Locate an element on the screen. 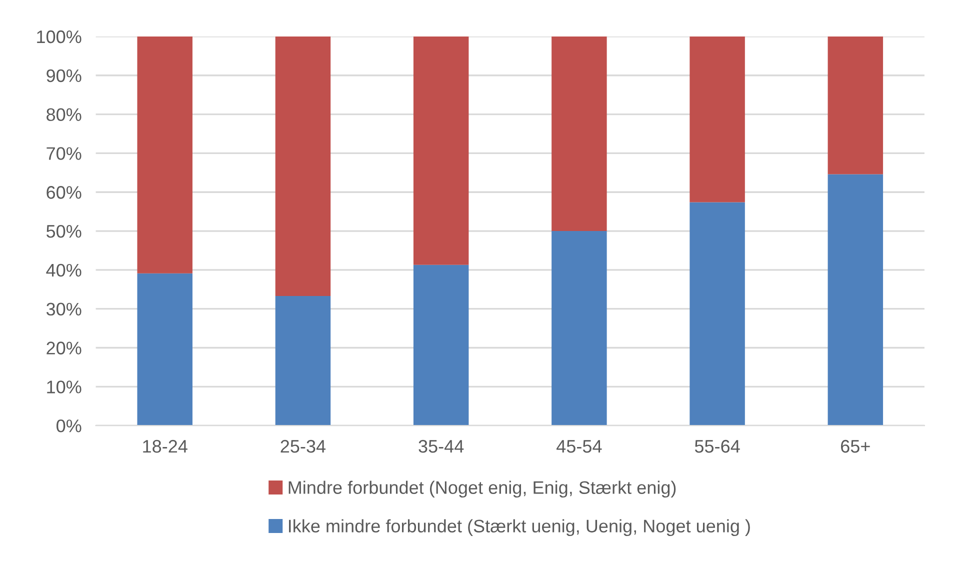  legend-label: Ikke mindre forbundet (Stærkt uenig, Uenig, Noget uenig ) is located at coordinates (519, 527).